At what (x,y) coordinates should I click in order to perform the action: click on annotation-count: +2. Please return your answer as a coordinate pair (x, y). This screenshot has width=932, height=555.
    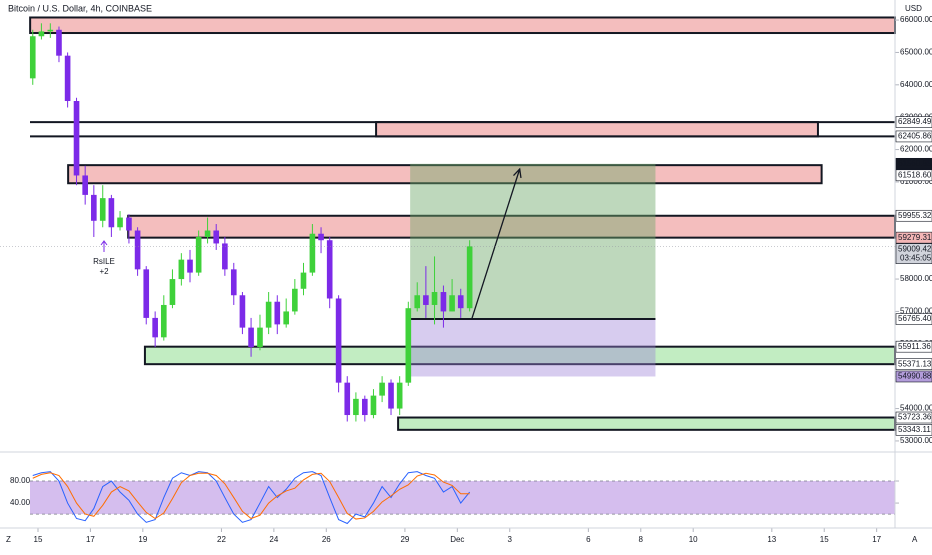
    Looking at the image, I should click on (104, 271).